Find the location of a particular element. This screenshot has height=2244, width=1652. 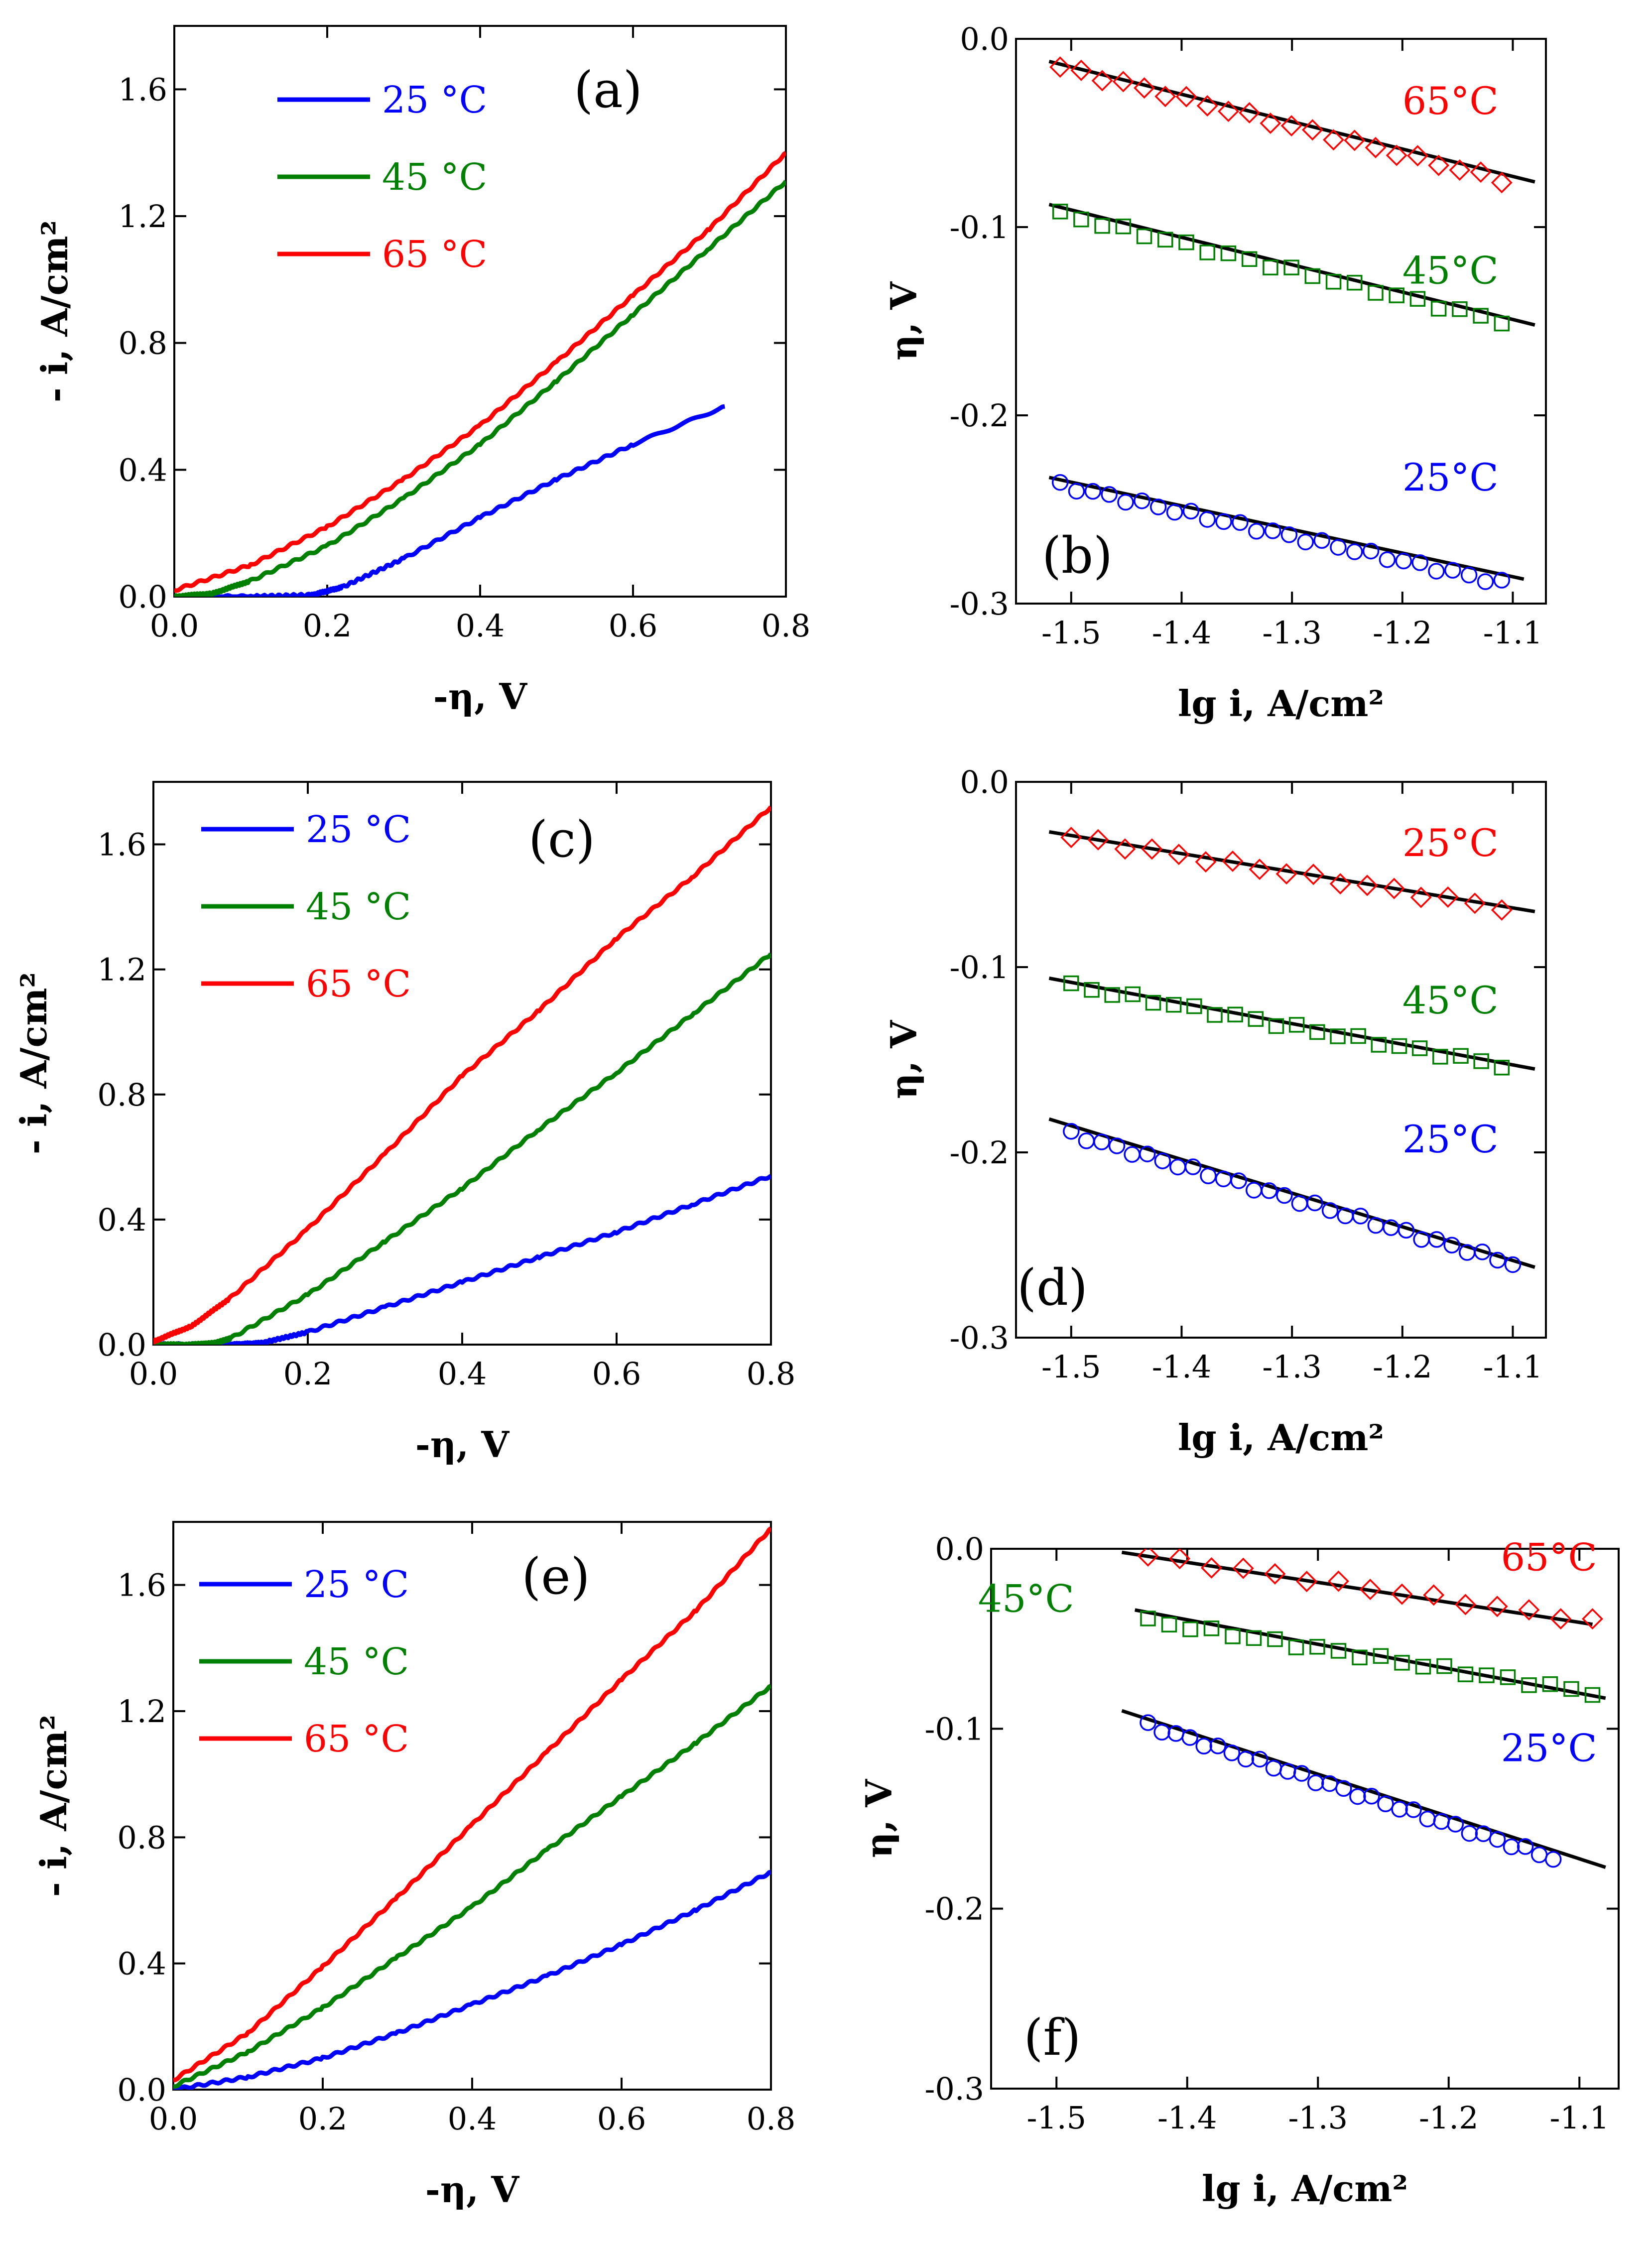

panel-label: (f) is located at coordinates (1052, 2037).